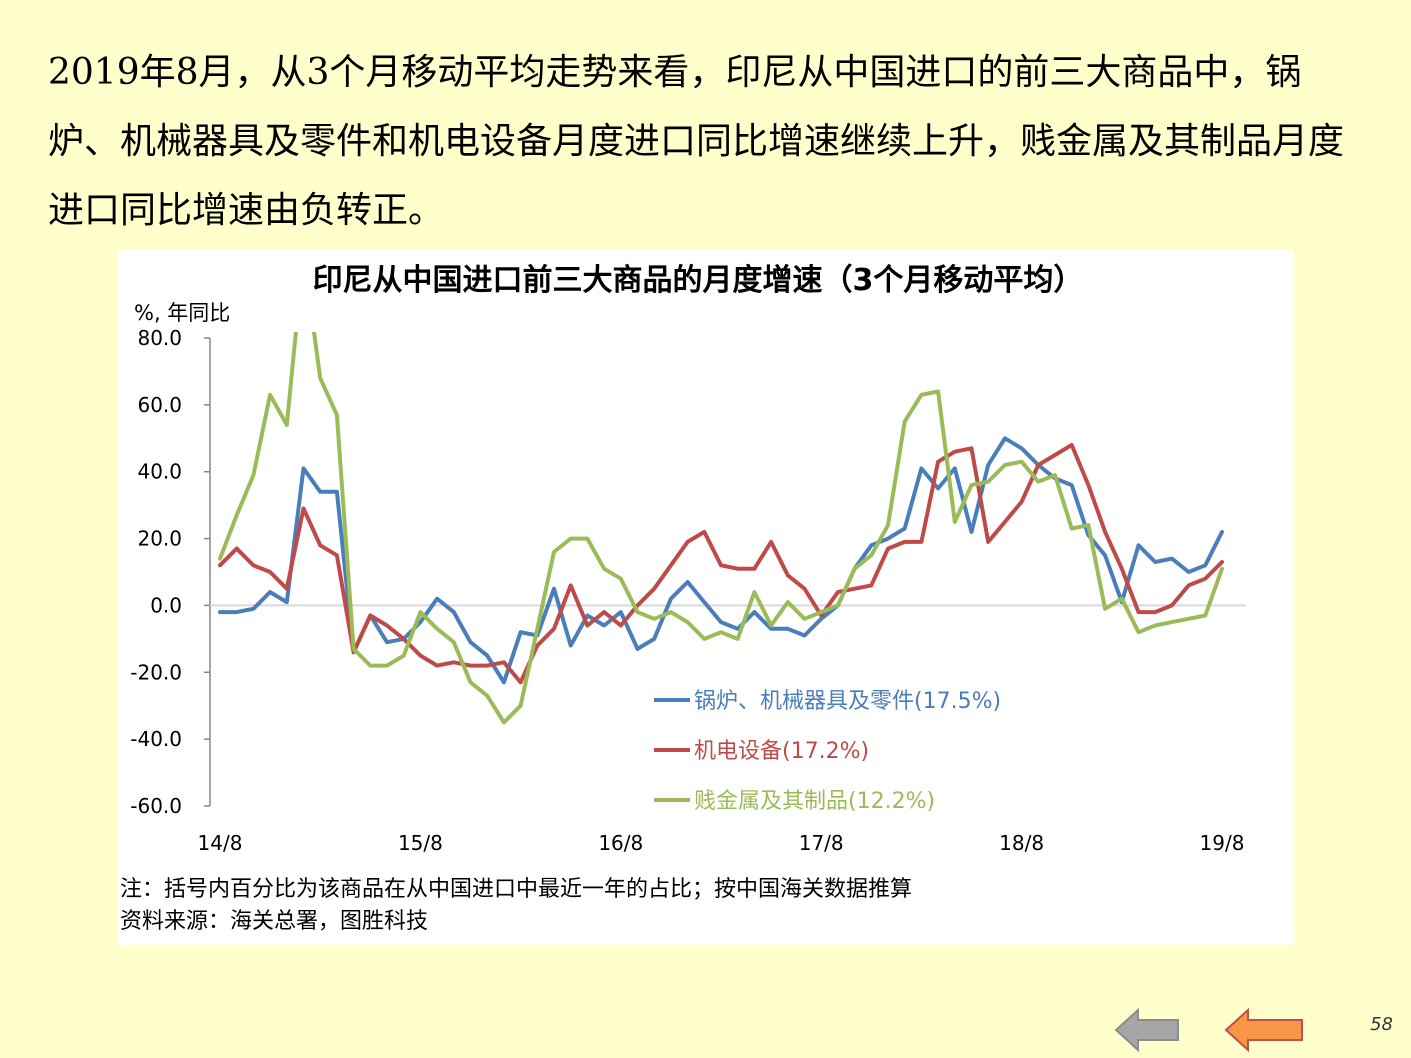 The width and height of the screenshot is (1411, 1058). I want to click on x-tick-label: 19/8, so click(1222, 843).